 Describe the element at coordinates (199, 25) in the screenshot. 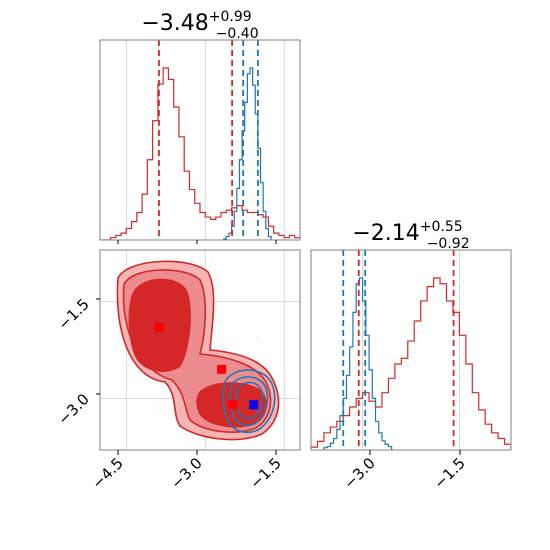

I see `top-left-title: −3.48+0.99 −0.40` at that location.